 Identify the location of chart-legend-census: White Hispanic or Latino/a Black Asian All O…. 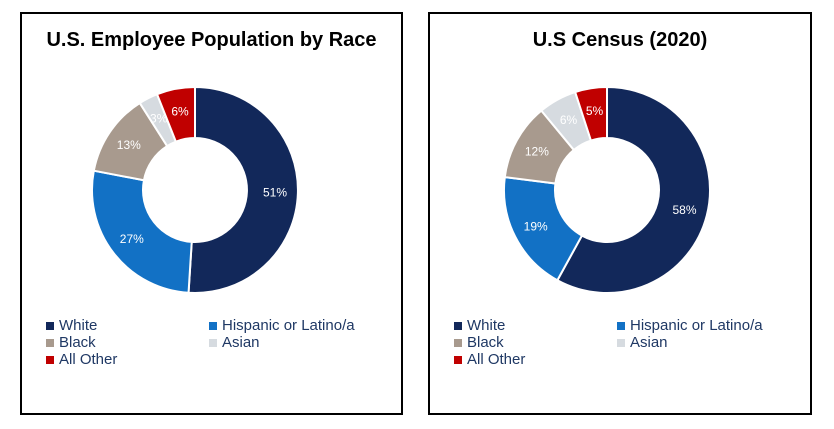
(624, 342).